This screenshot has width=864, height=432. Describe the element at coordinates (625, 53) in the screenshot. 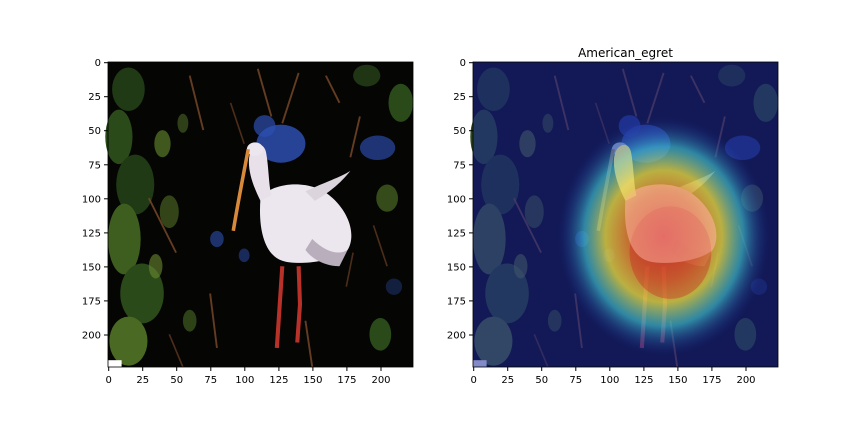

I see `panel-title: American_egret` at that location.